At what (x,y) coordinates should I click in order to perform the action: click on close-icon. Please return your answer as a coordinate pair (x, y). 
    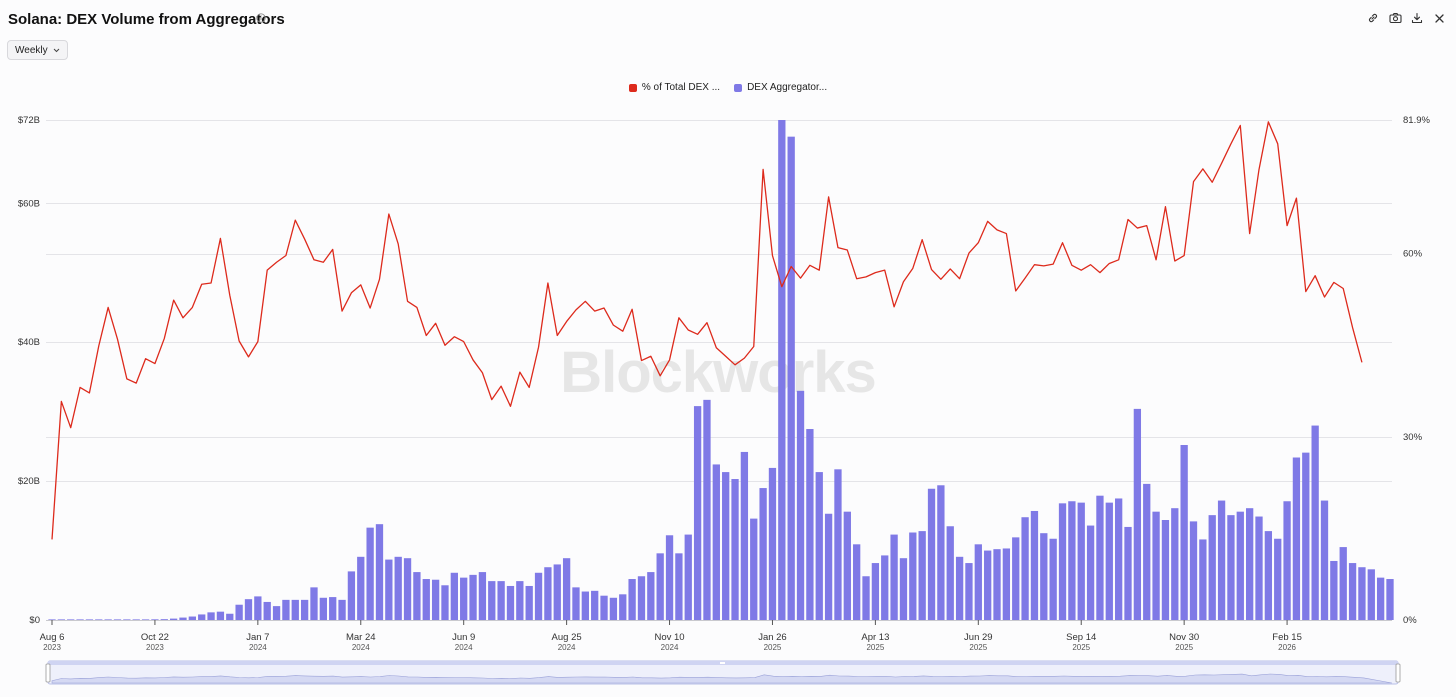
    Looking at the image, I should click on (1439, 18).